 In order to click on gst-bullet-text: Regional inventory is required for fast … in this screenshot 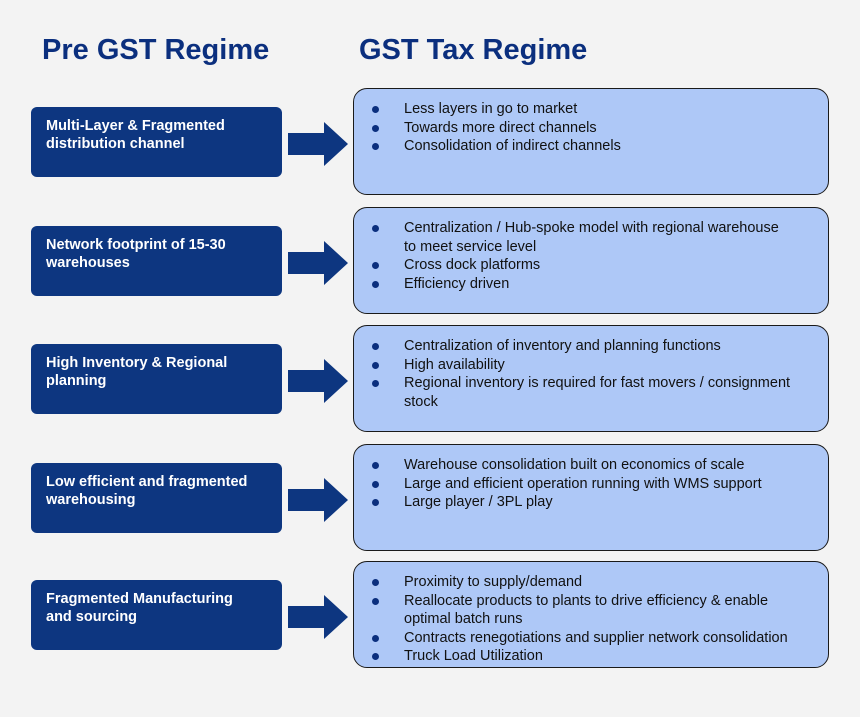, I will do `click(597, 383)`.